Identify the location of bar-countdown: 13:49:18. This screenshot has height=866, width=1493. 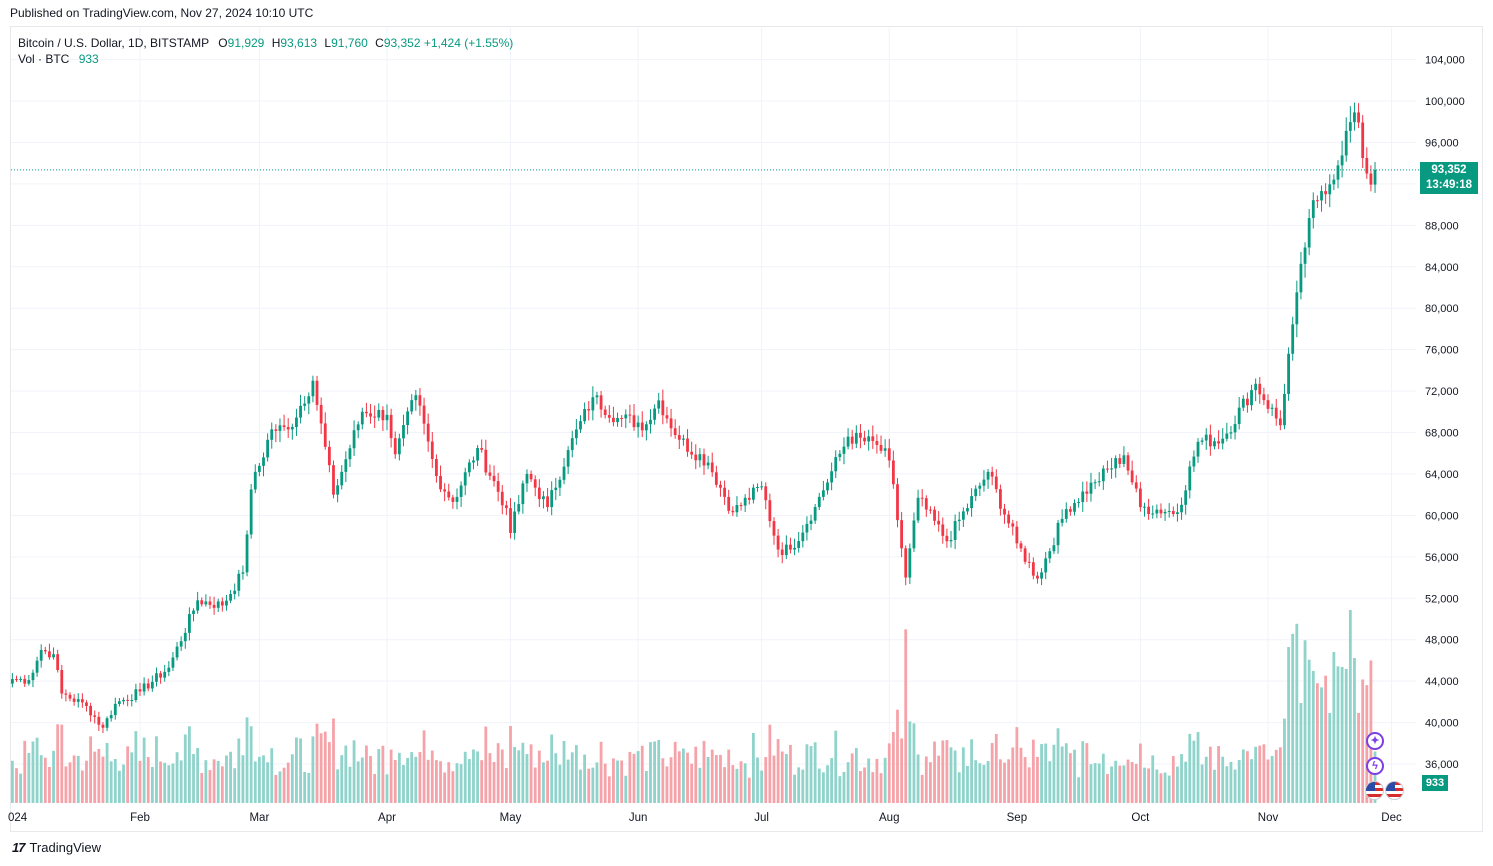
(1449, 185).